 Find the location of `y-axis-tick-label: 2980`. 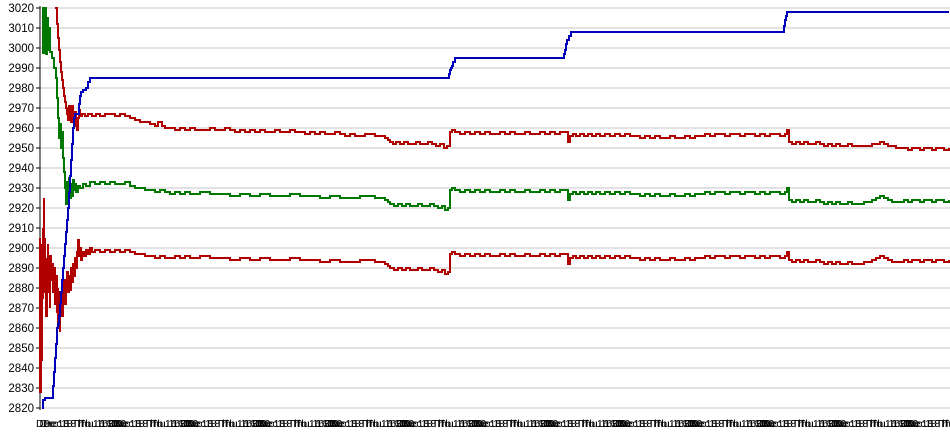

y-axis-tick-label: 2980 is located at coordinates (21, 89).